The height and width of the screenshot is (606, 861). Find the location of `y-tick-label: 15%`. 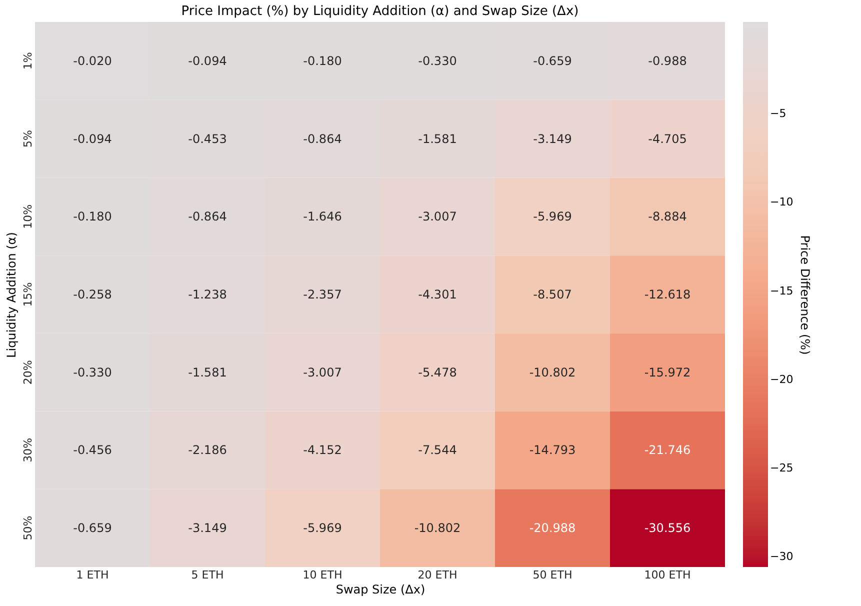

y-tick-label: 15% is located at coordinates (28, 294).